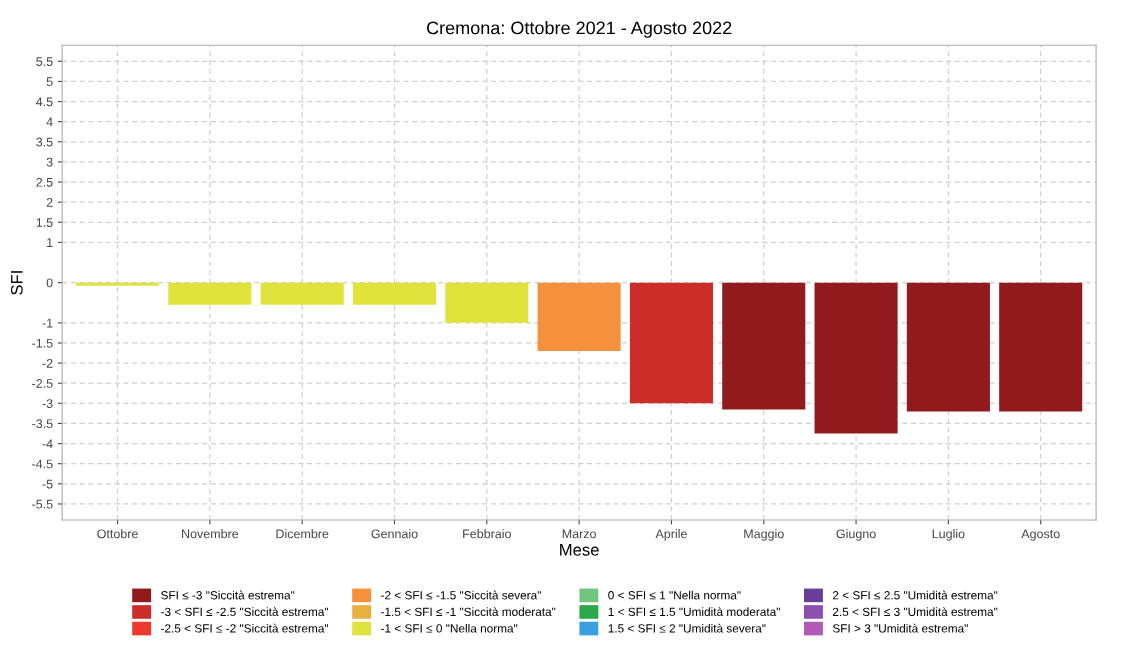 This screenshot has width=1130, height=646. I want to click on y-tick-label: 2.5, so click(44, 182).